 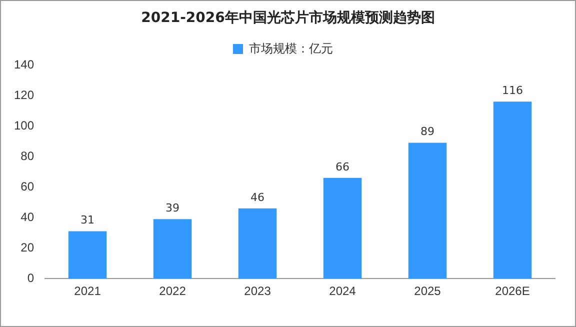 I want to click on y-tick-label: 140, so click(x=24, y=64).